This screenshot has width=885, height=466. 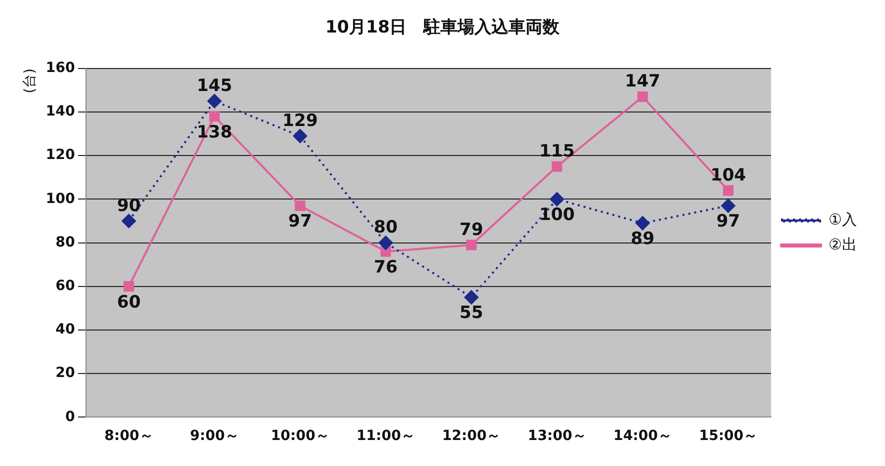 What do you see at coordinates (61, 155) in the screenshot?
I see `y-tick-label: 120` at bounding box center [61, 155].